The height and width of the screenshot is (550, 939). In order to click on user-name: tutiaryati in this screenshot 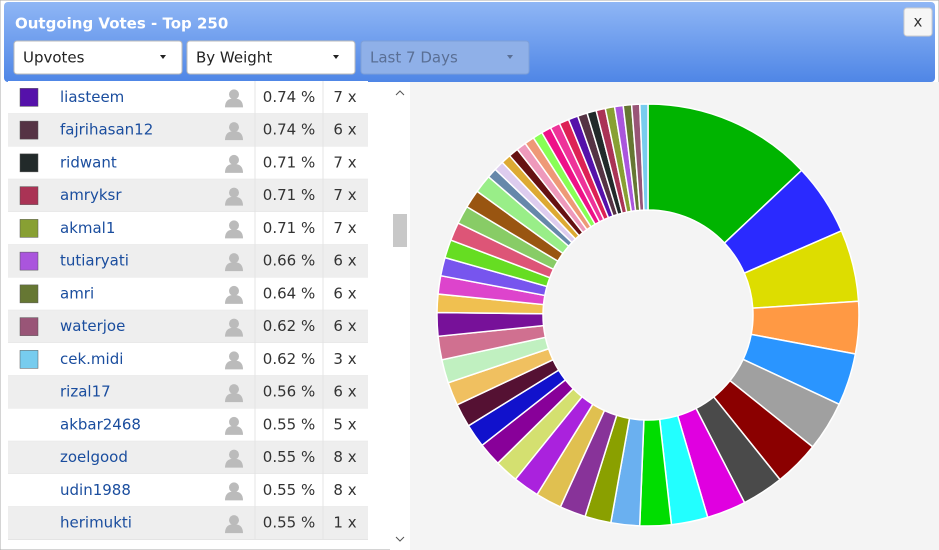, I will do `click(94, 261)`.